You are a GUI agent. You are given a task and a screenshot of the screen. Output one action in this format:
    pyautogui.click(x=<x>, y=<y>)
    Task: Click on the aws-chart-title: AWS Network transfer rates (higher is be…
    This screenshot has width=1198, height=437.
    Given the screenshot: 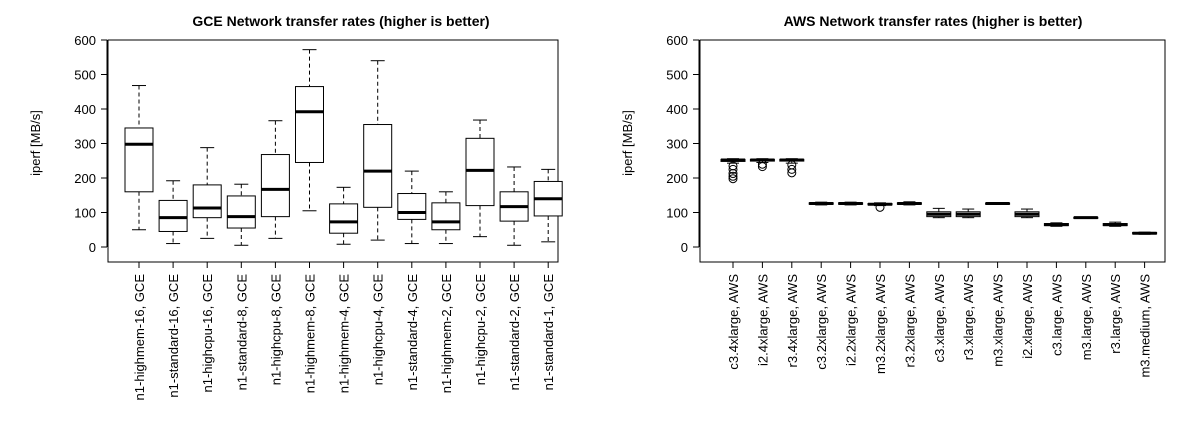 What is the action you would take?
    pyautogui.click(x=933, y=21)
    